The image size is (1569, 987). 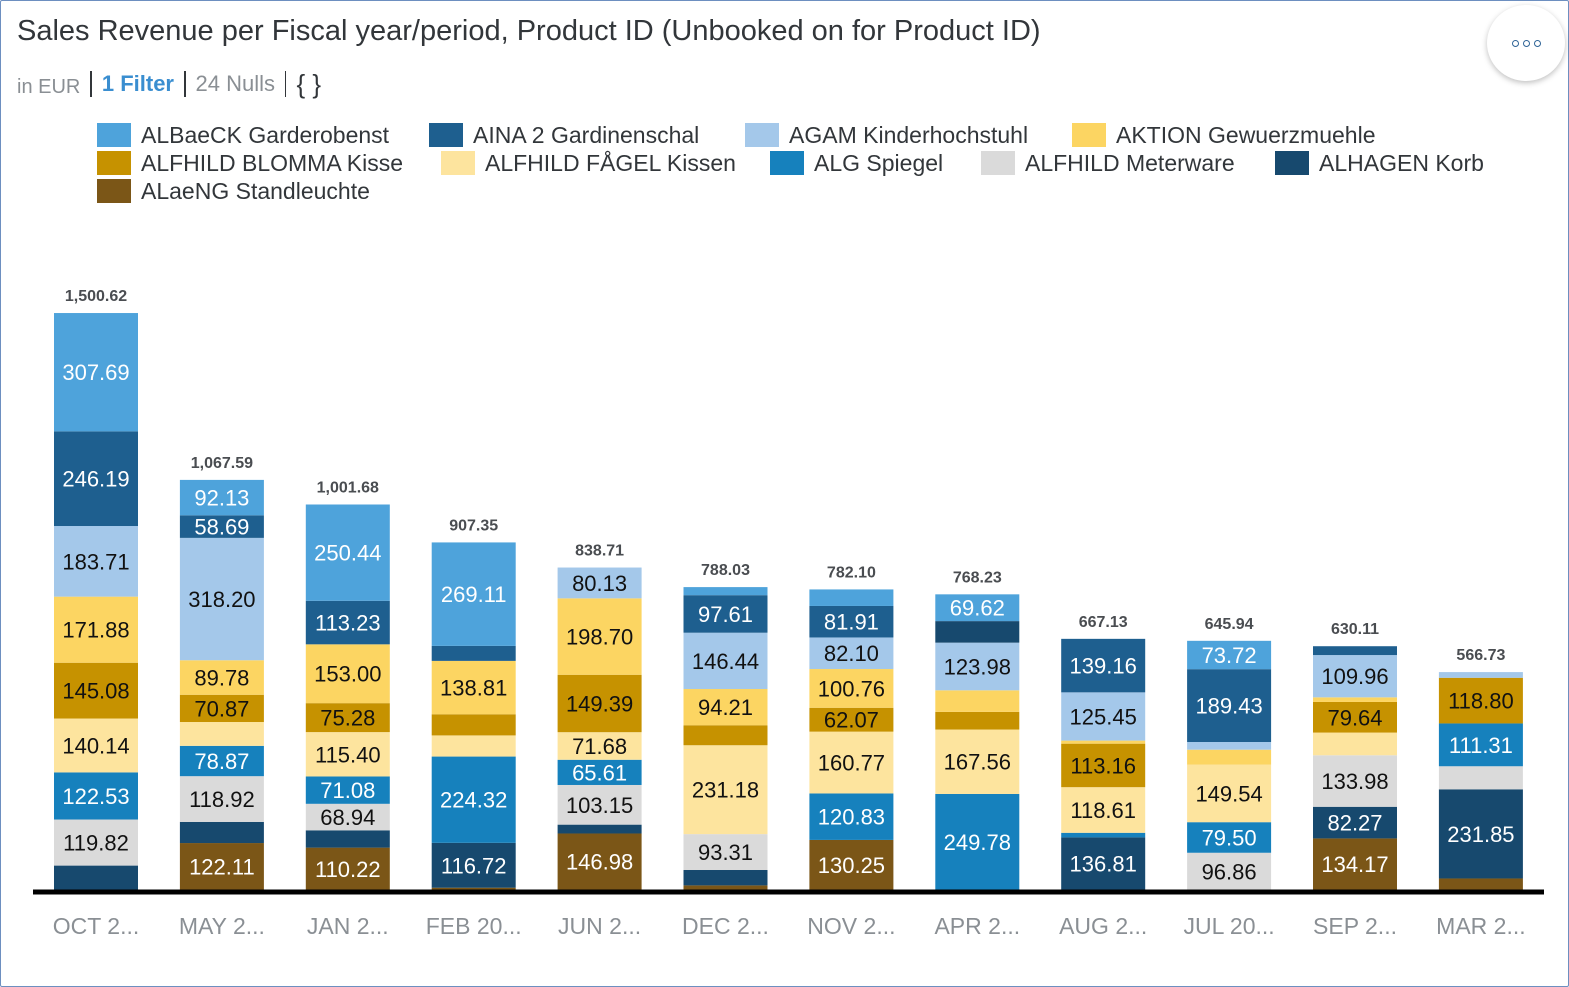 I want to click on bar-stack: 231.85 111.31 118.80, so click(x=1480, y=781).